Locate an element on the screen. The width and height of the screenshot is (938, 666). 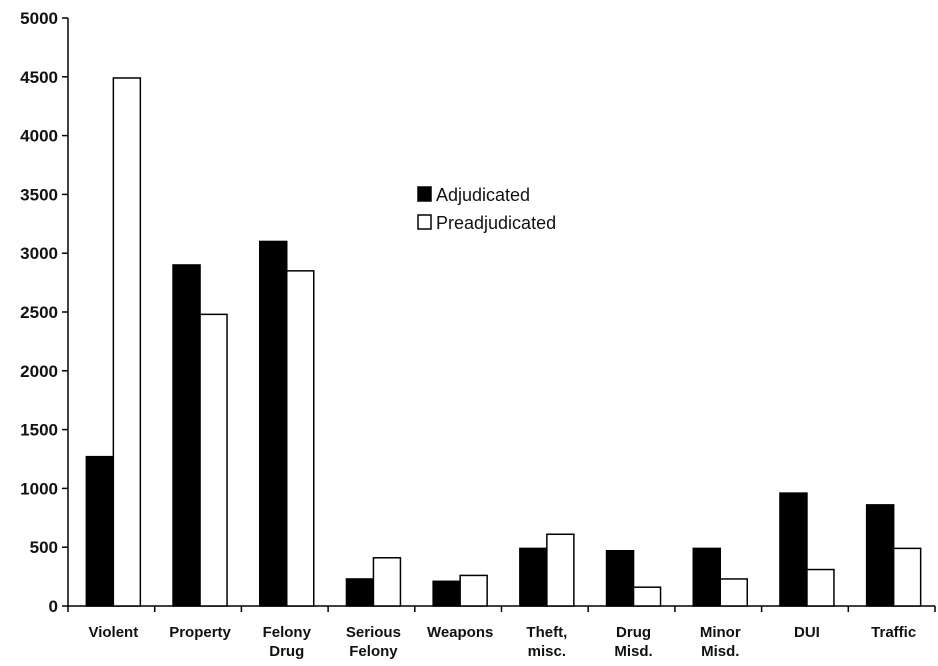
y-tick-label: 3500 is located at coordinates (39, 194).